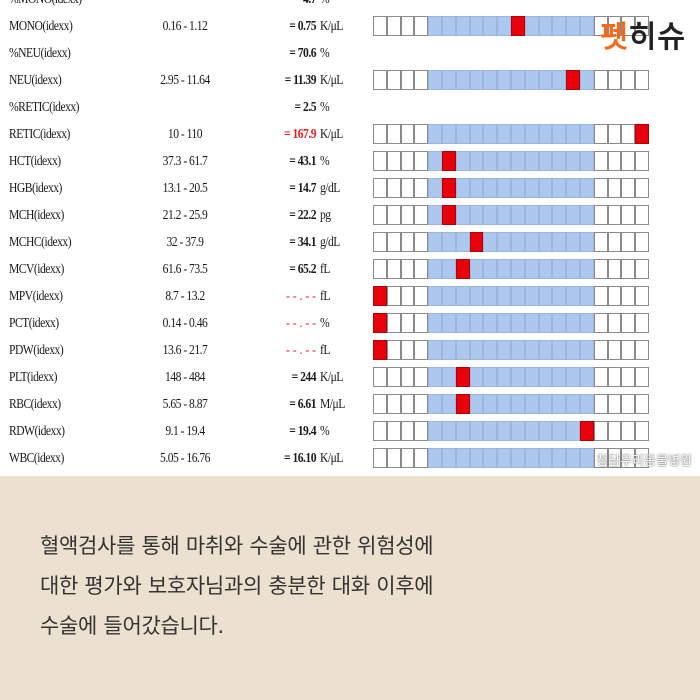 The width and height of the screenshot is (700, 700). What do you see at coordinates (185, 214) in the screenshot?
I see `reference-range: 21.2 - 25.9` at bounding box center [185, 214].